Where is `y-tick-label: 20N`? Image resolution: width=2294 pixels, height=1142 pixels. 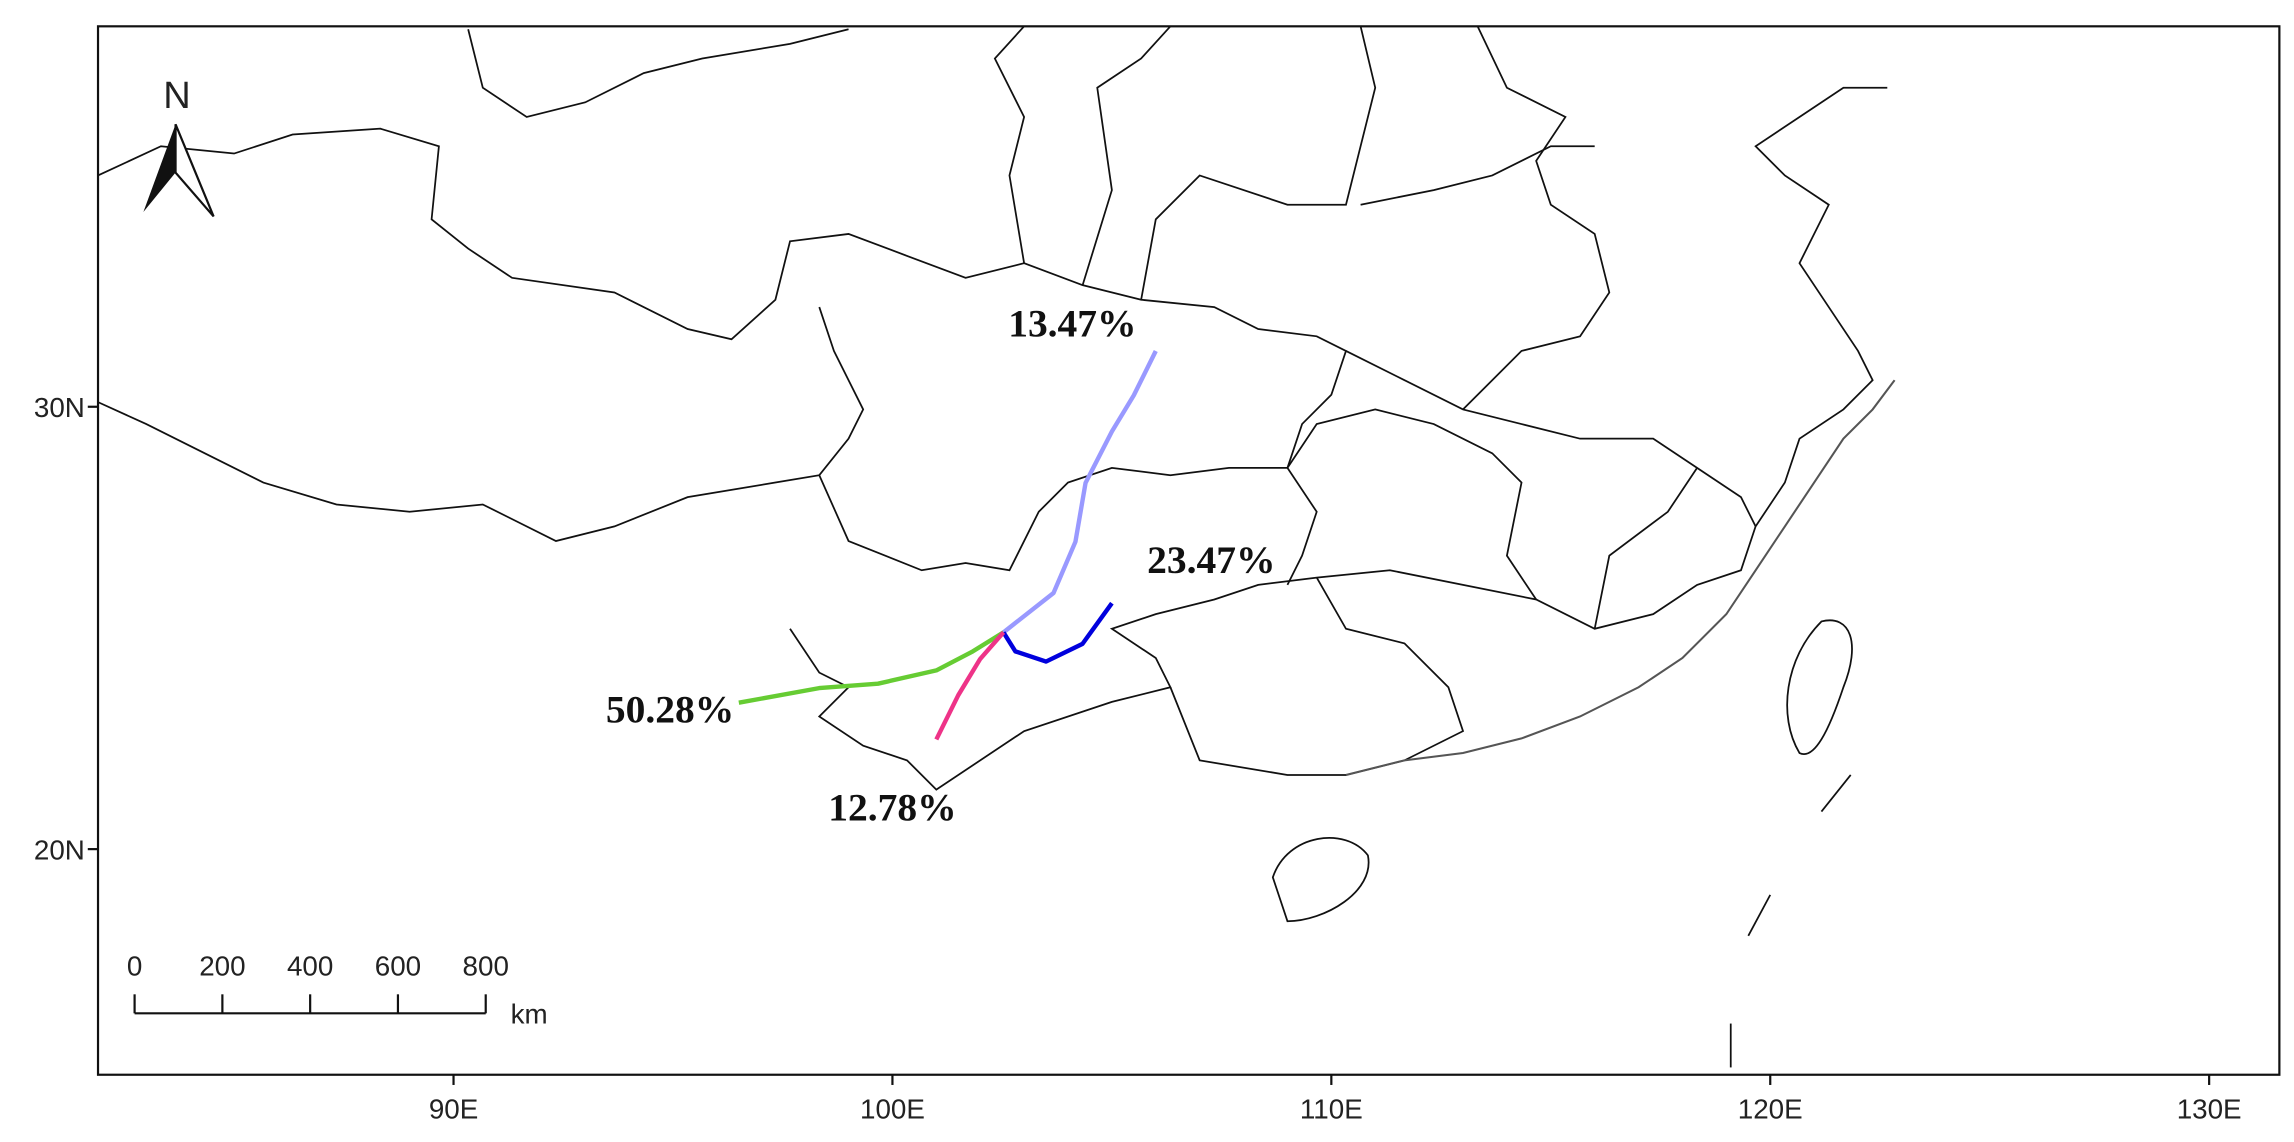 y-tick-label: 20N is located at coordinates (59, 849).